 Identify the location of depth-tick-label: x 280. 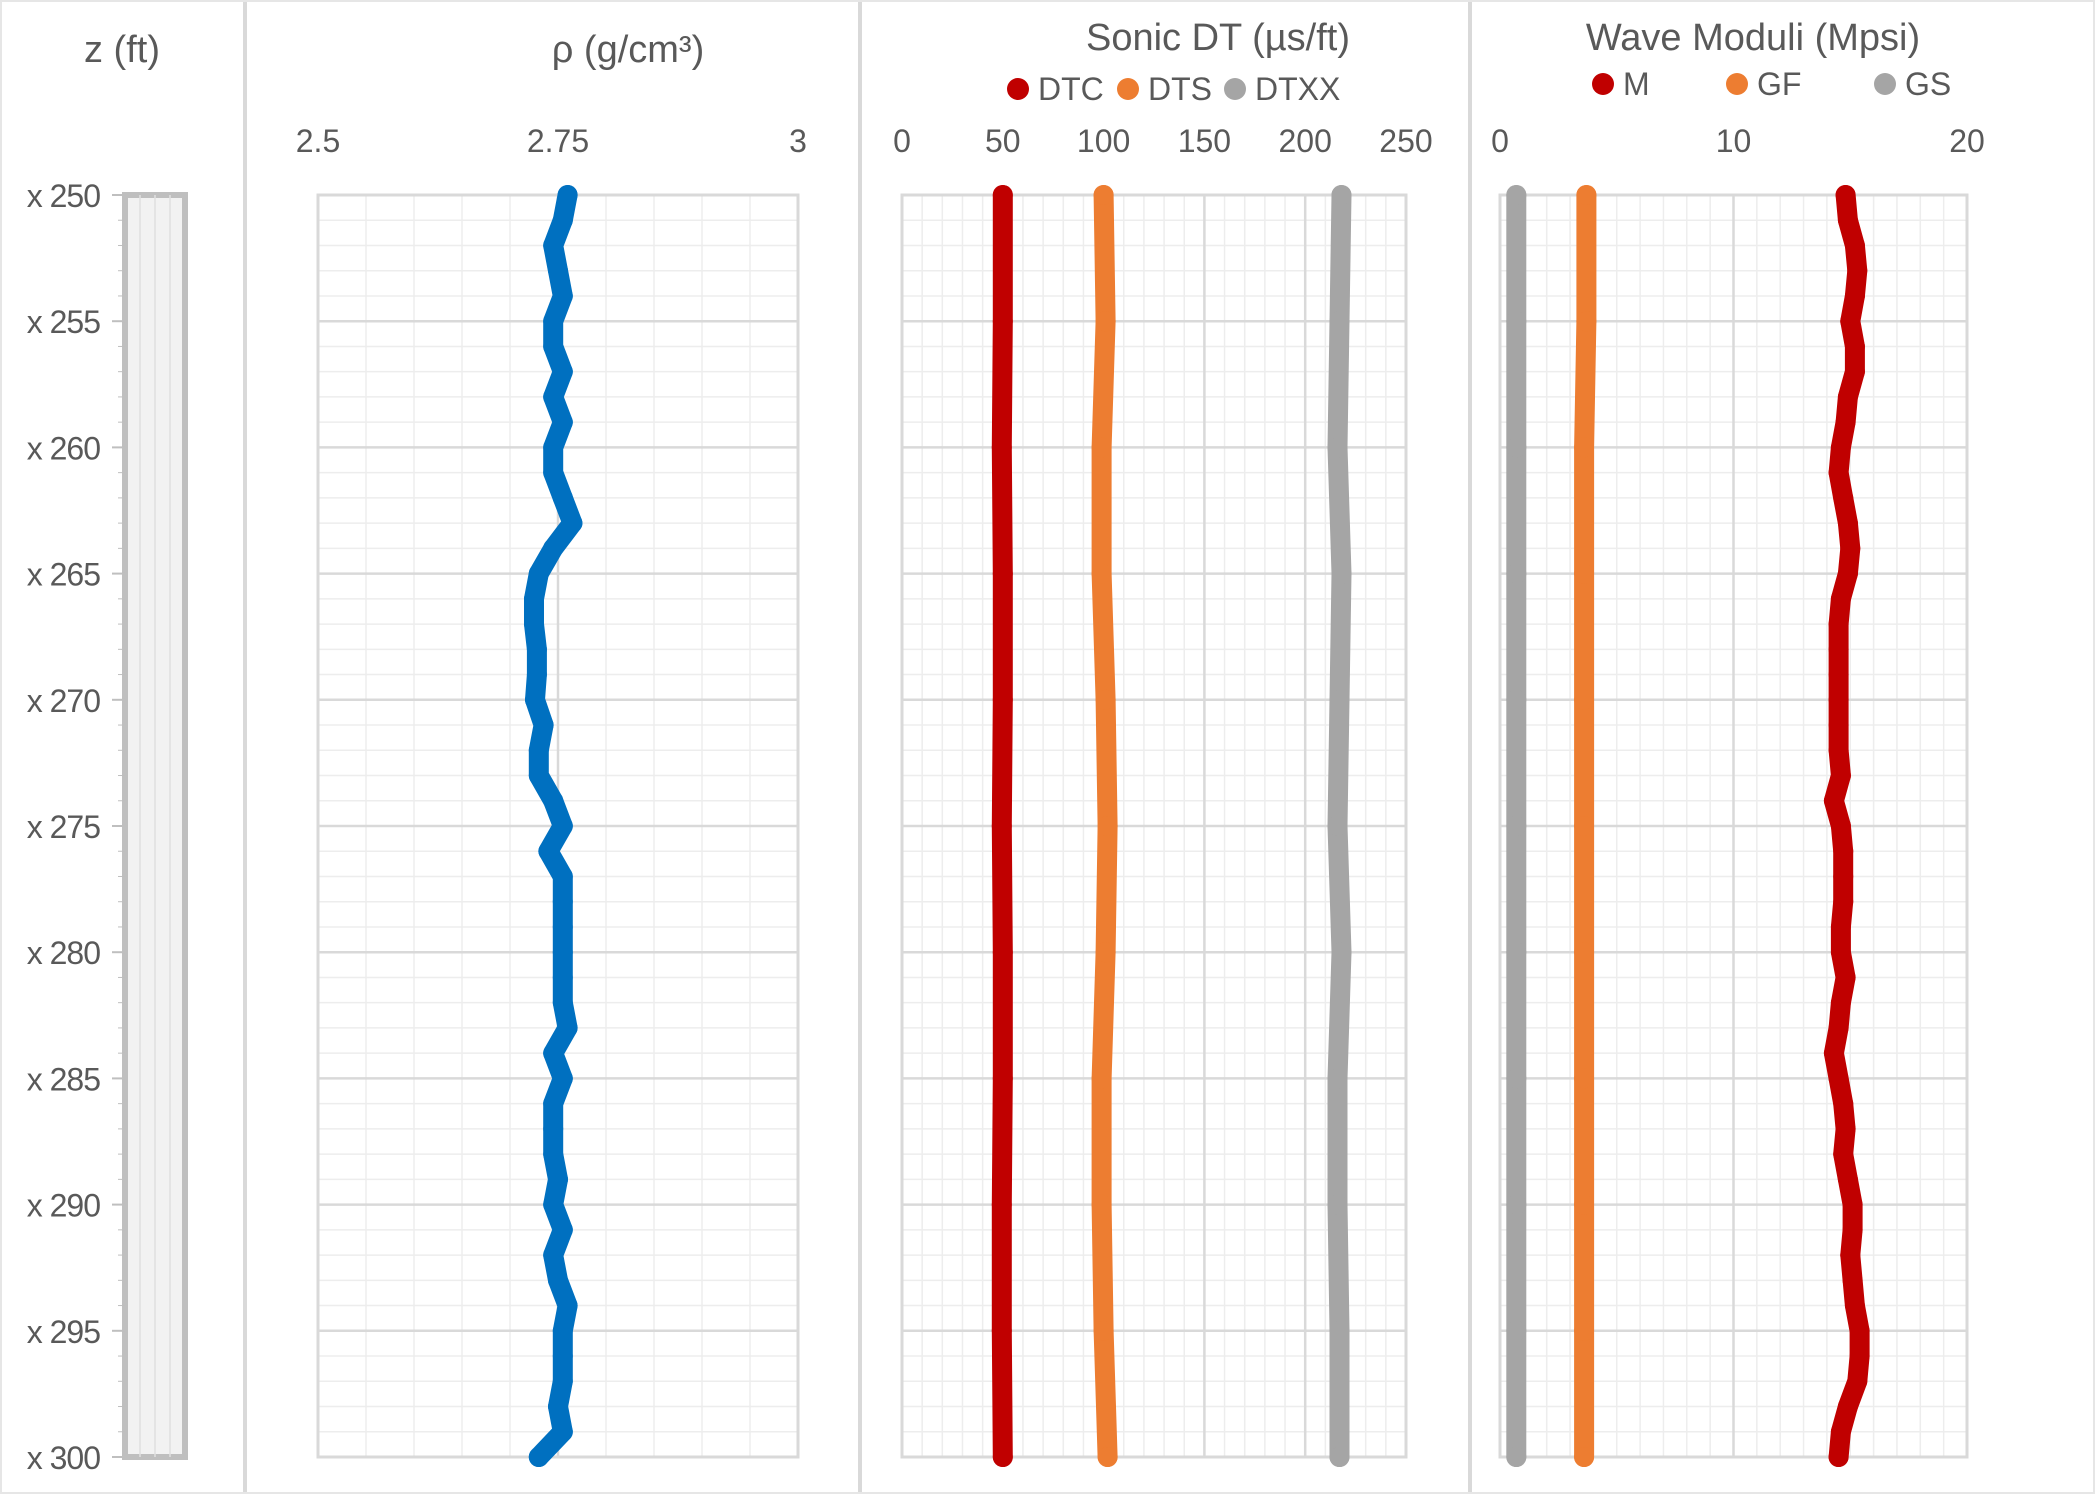
(63, 953).